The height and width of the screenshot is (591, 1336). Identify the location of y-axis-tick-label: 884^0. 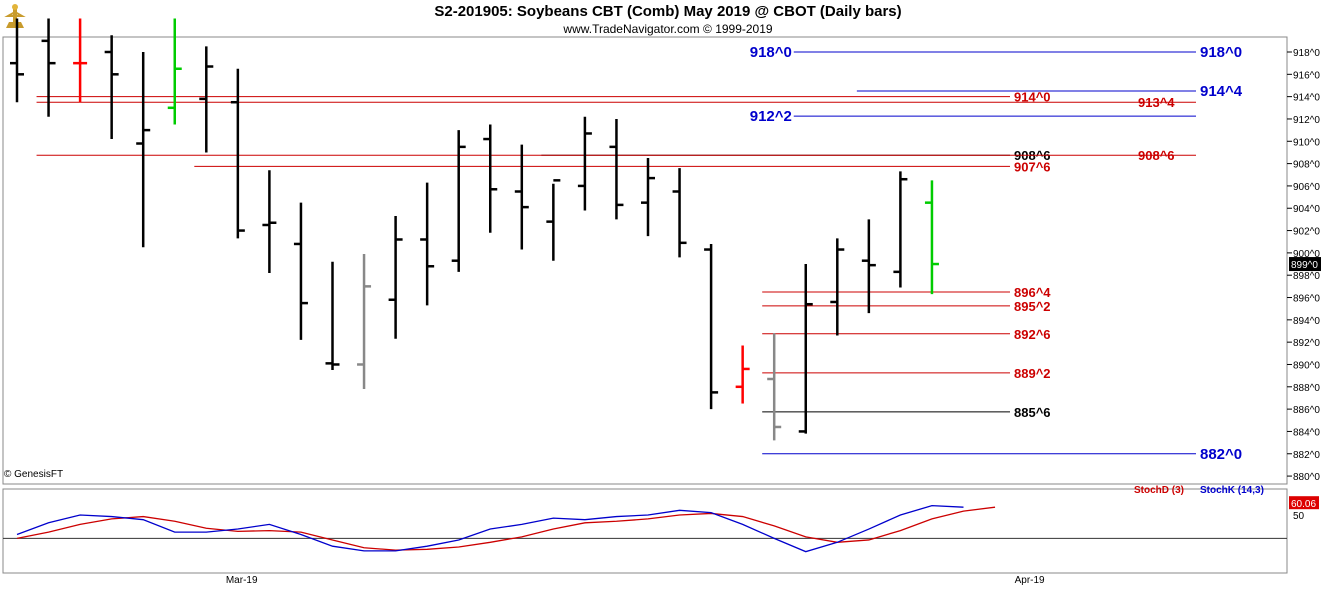
(1306, 432).